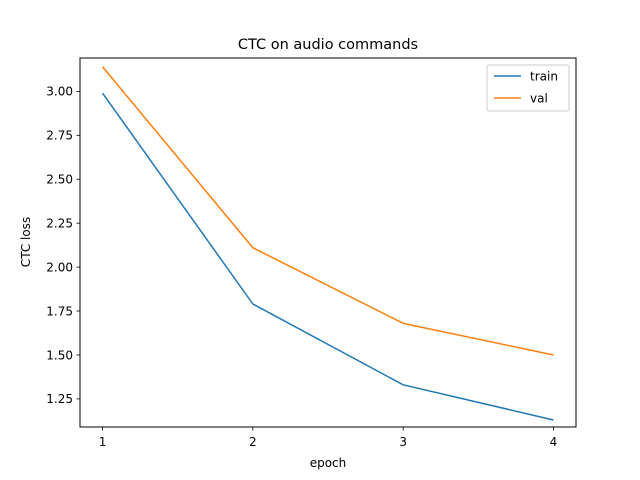 The width and height of the screenshot is (640, 480). I want to click on y-tick-label: 2.50, so click(59, 180).